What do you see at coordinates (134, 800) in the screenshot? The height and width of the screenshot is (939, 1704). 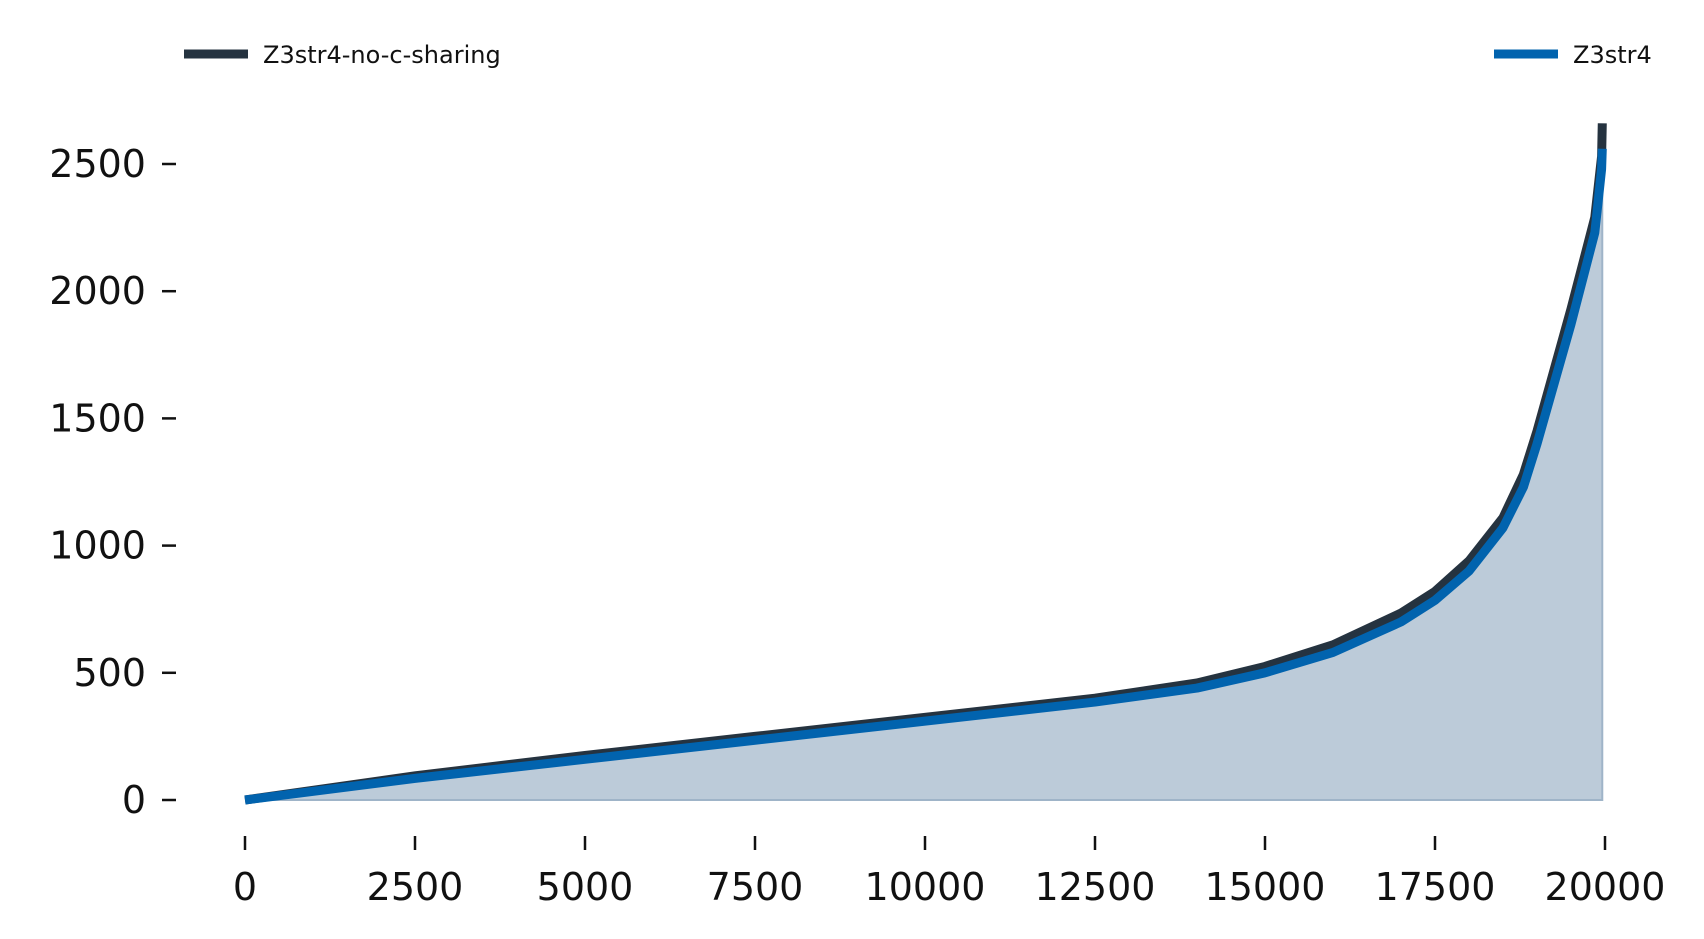 I see `y-tick-label: 0` at bounding box center [134, 800].